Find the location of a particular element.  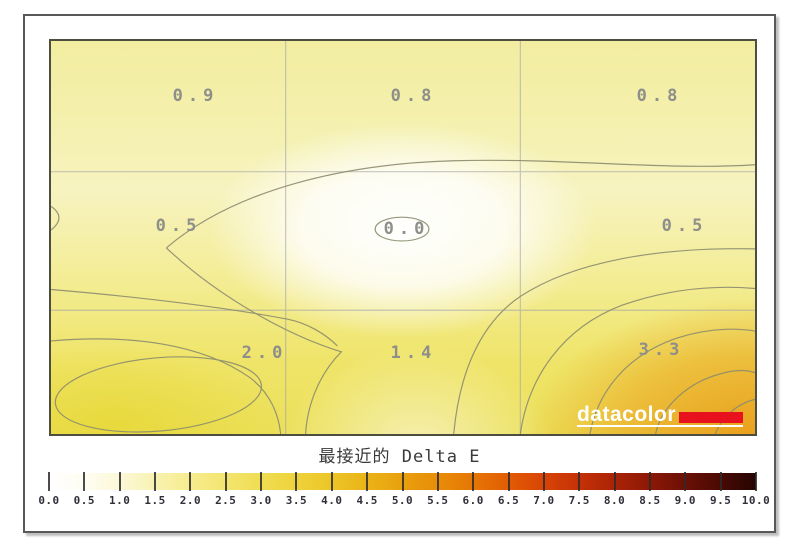

colorbar is located at coordinates (402, 481).